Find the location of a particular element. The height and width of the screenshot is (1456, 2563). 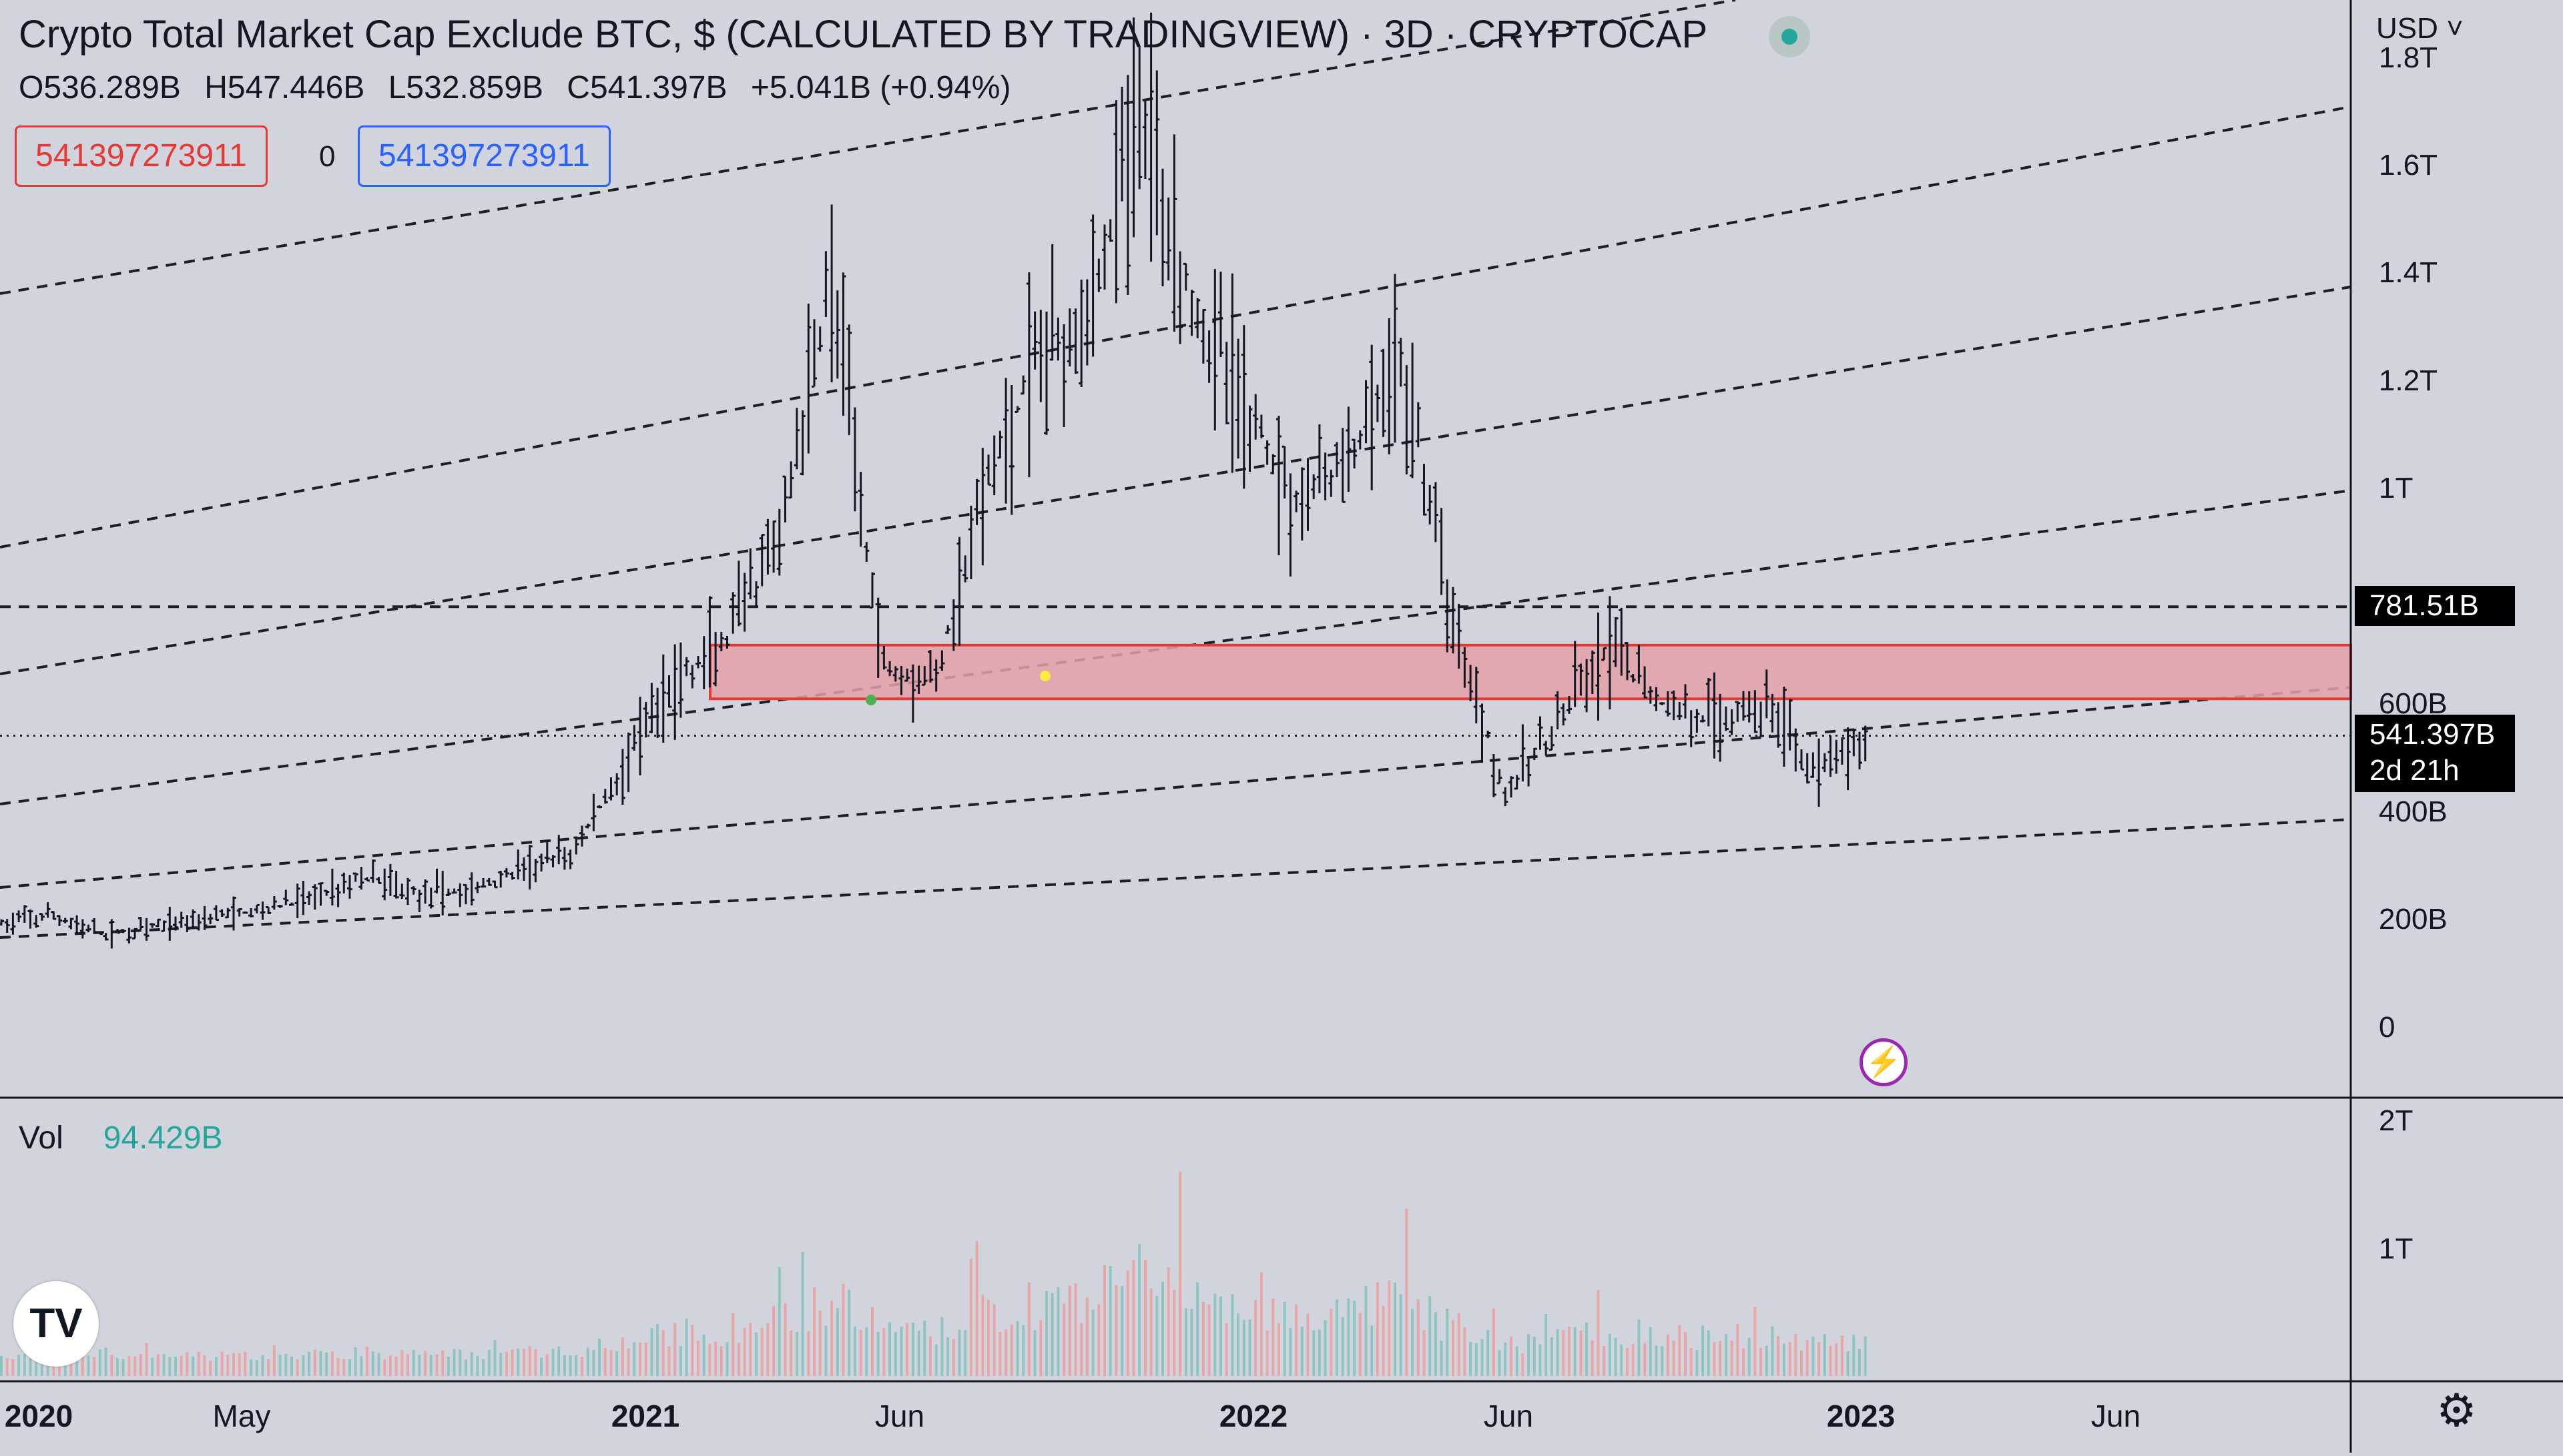

tradingview-logo-icon: TV is located at coordinates (56, 1324).